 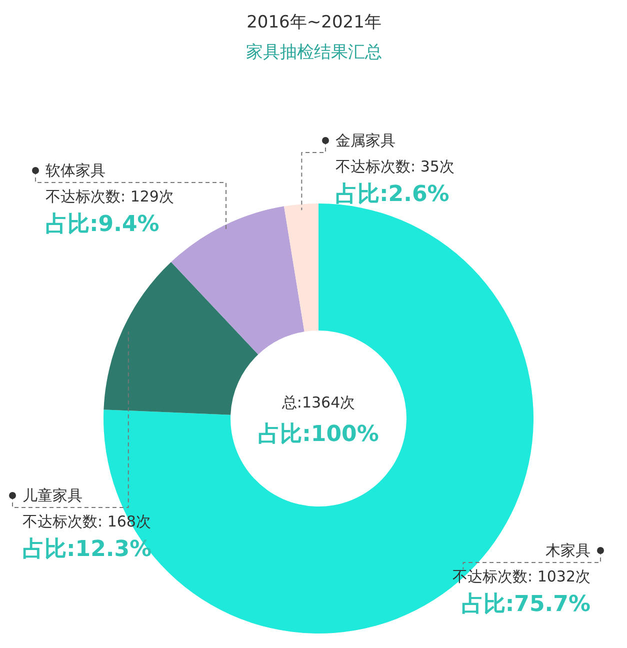 I want to click on slice-label: 木家具, so click(x=568, y=551).